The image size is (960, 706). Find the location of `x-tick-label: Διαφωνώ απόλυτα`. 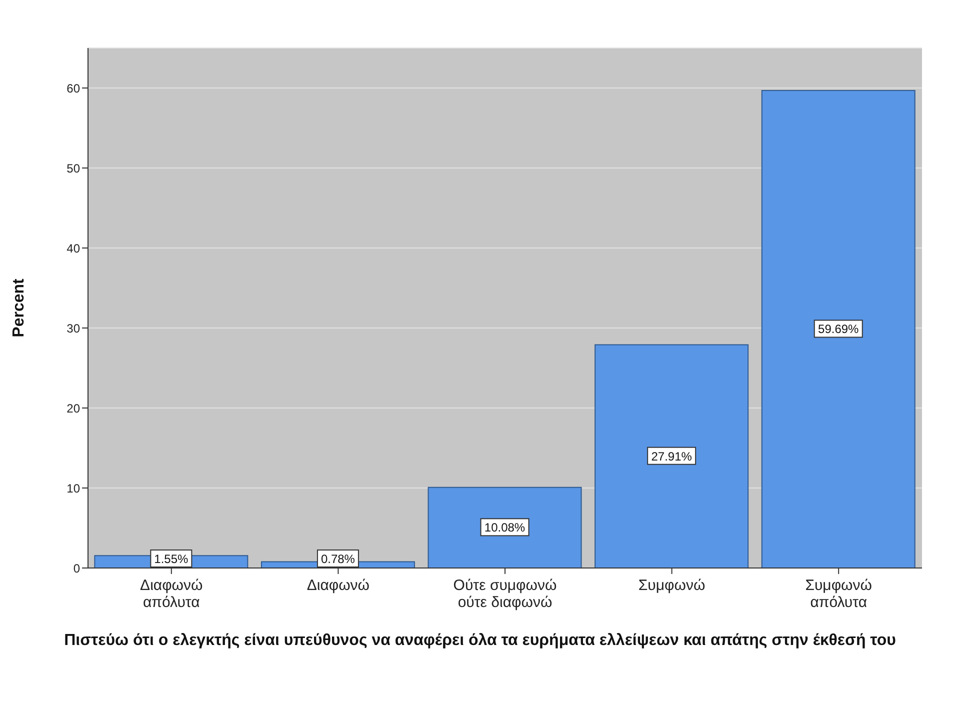

x-tick-label: Διαφωνώ απόλυτα is located at coordinates (172, 594).